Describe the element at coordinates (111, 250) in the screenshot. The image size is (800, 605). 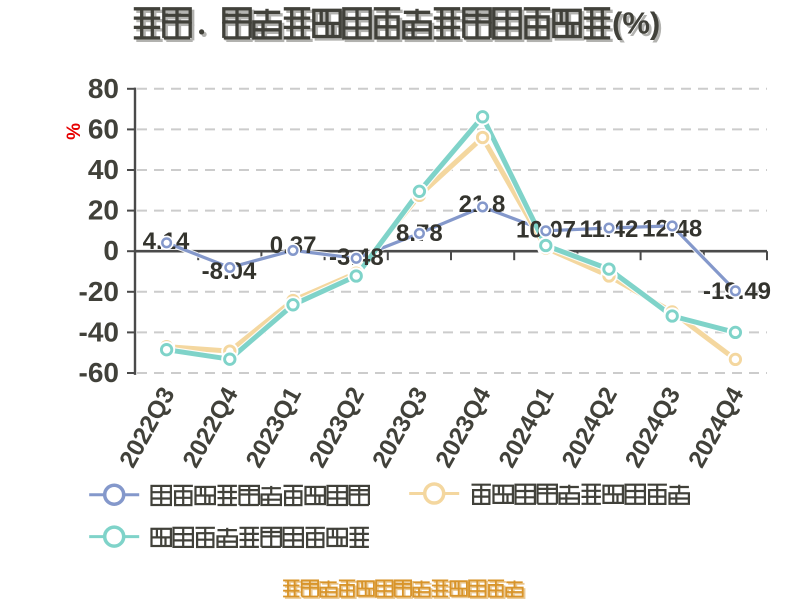
I see `svg-text: 0` at that location.